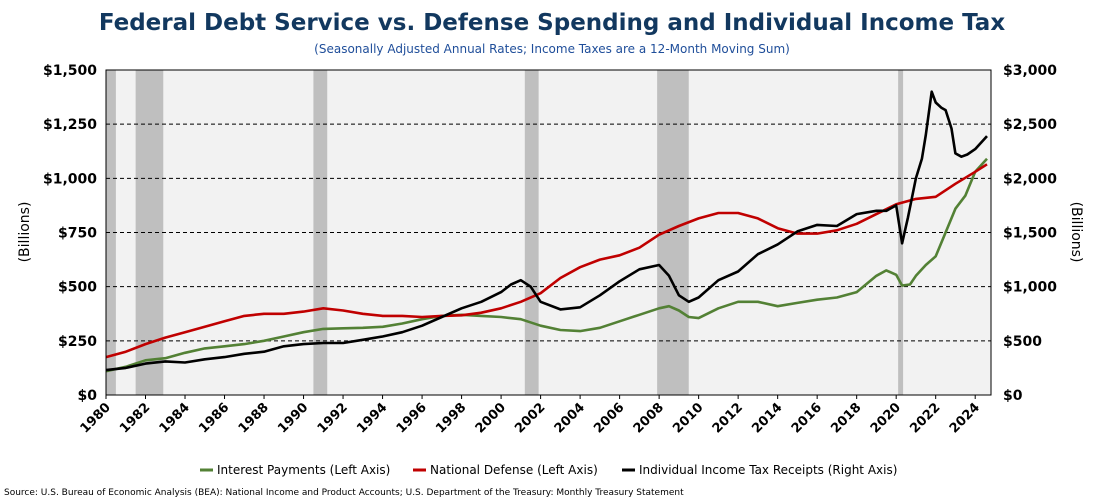  What do you see at coordinates (846, 418) in the screenshot?
I see `x-tick-label: 2018` at bounding box center [846, 418].